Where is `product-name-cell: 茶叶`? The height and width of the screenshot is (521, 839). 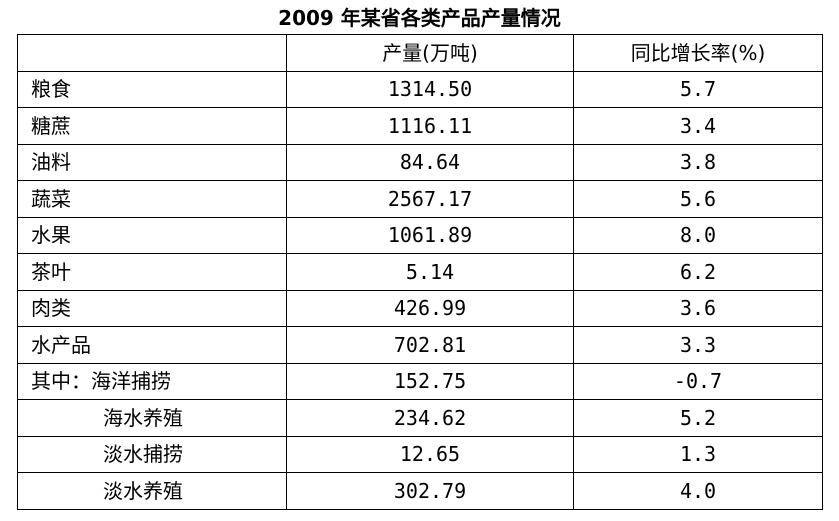 product-name-cell: 茶叶 is located at coordinates (152, 272).